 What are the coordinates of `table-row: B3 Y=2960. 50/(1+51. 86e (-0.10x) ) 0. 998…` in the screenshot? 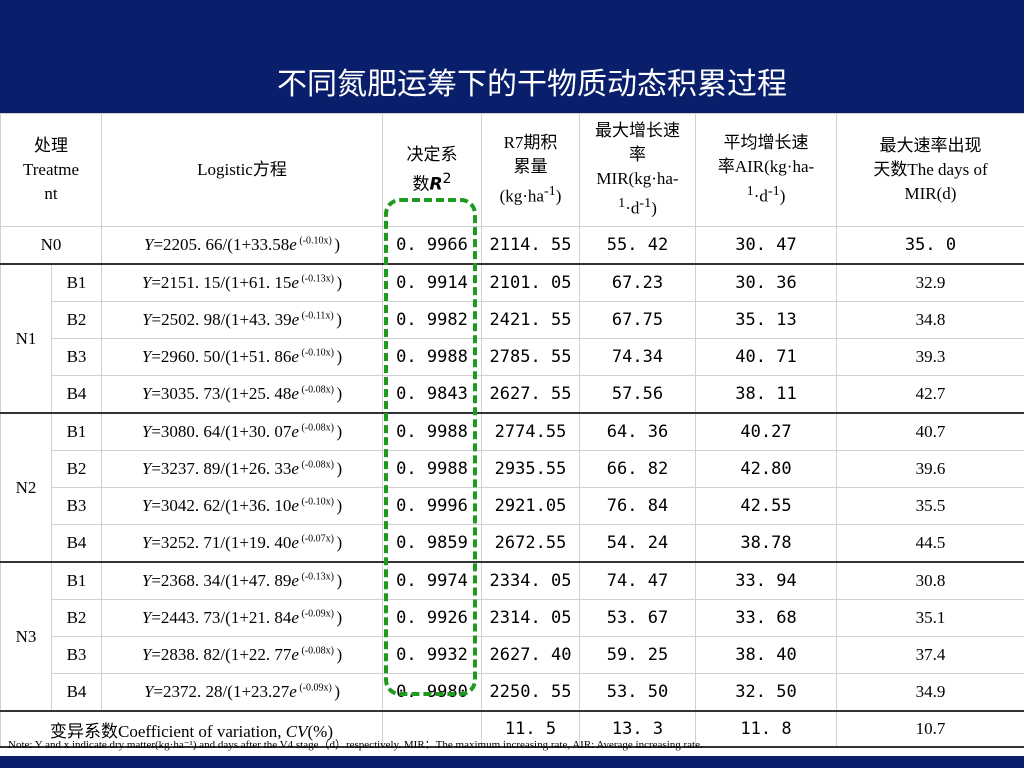 It's located at (512, 357).